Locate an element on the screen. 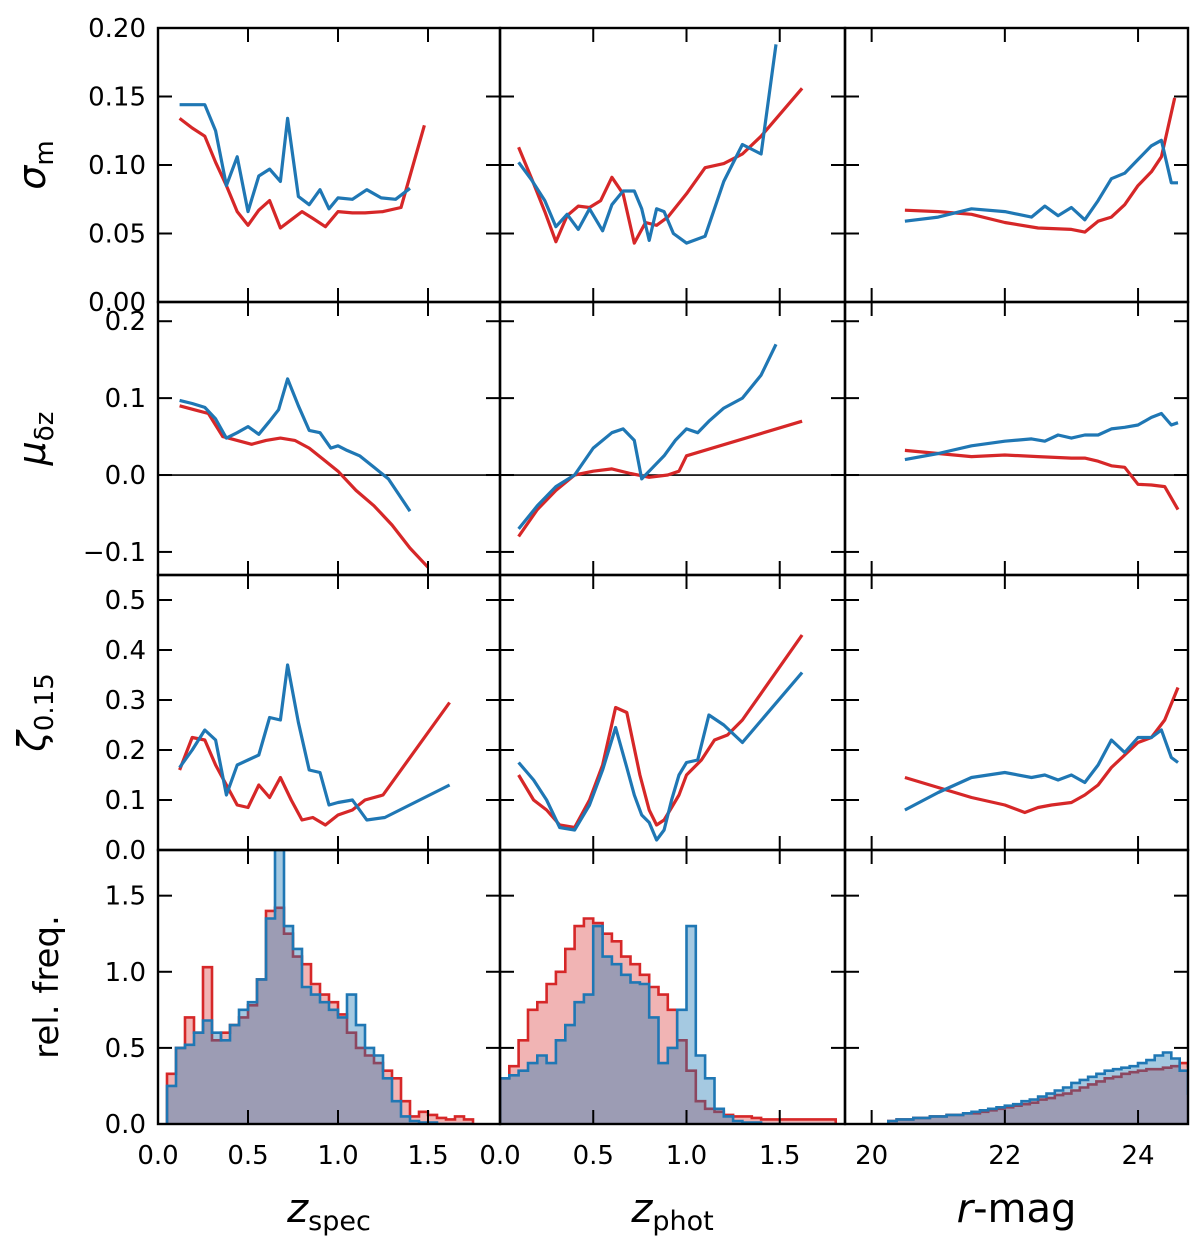 The height and width of the screenshot is (1247, 1200). y-axis-label-main: μ is located at coordinates (32, 453).